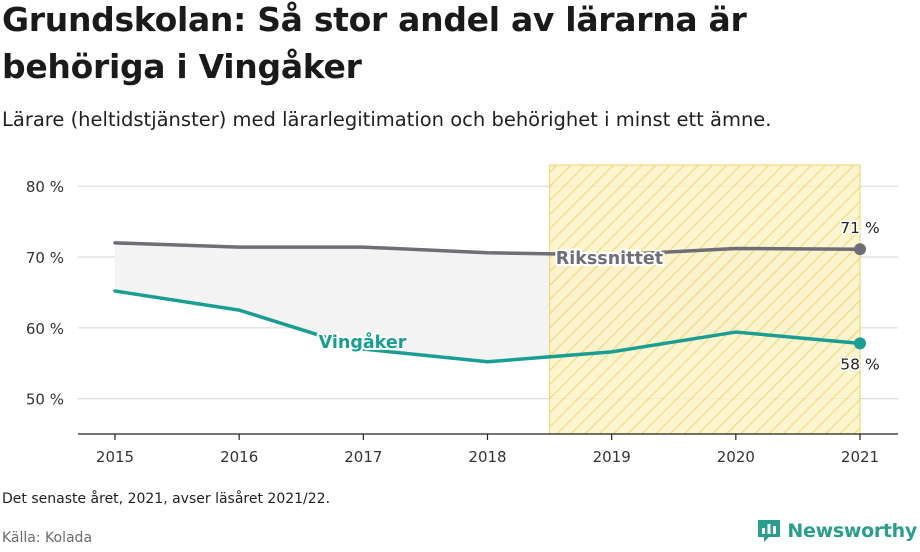  I want to click on vingaker-end-label: 58 %, so click(859, 364).